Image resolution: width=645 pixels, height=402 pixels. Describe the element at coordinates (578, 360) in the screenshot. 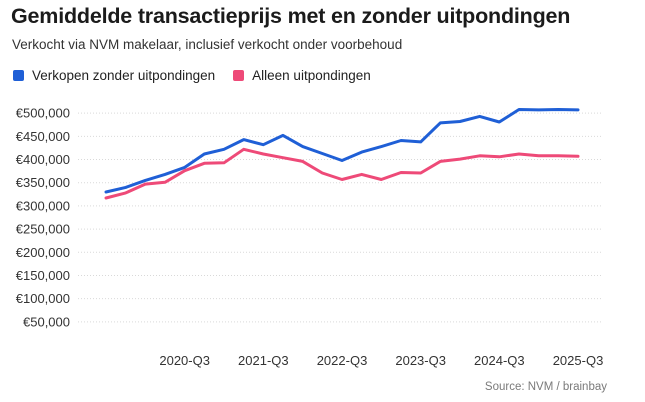

I see `x-tick-label: 2025-Q3` at that location.